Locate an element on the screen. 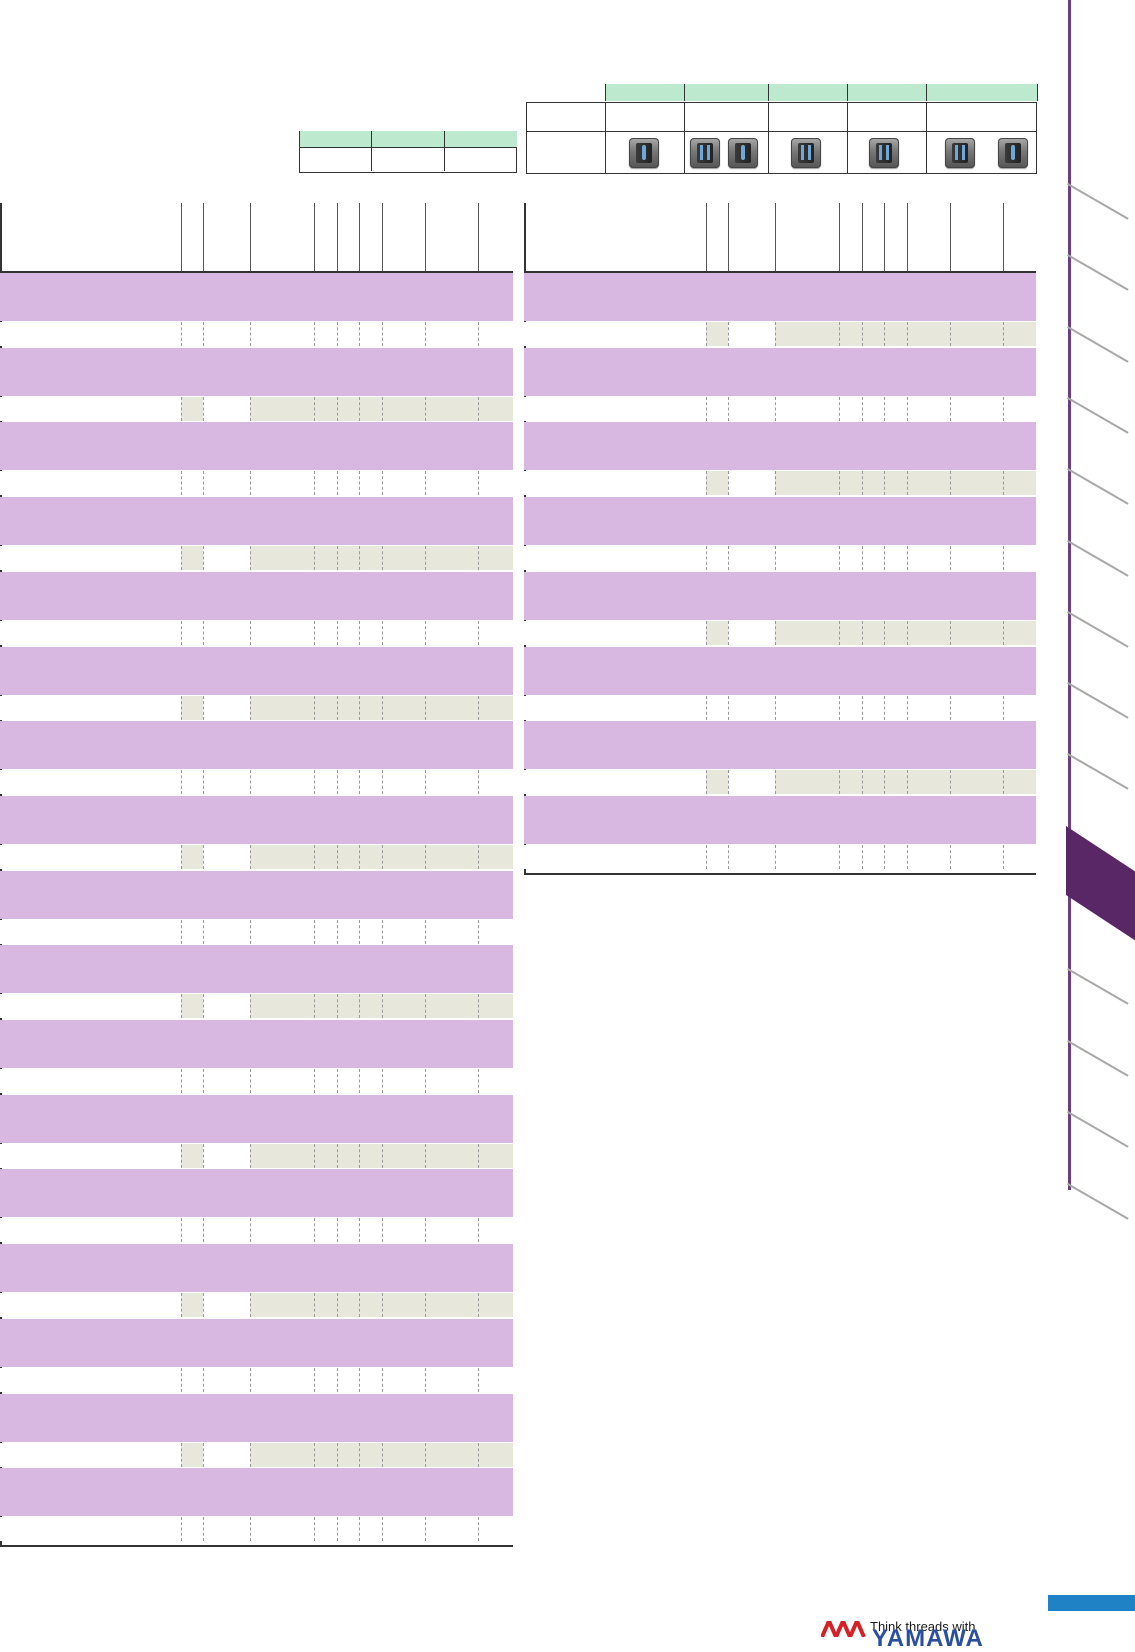 The image size is (1135, 1652). table-bottom-rule is located at coordinates (780, 873).